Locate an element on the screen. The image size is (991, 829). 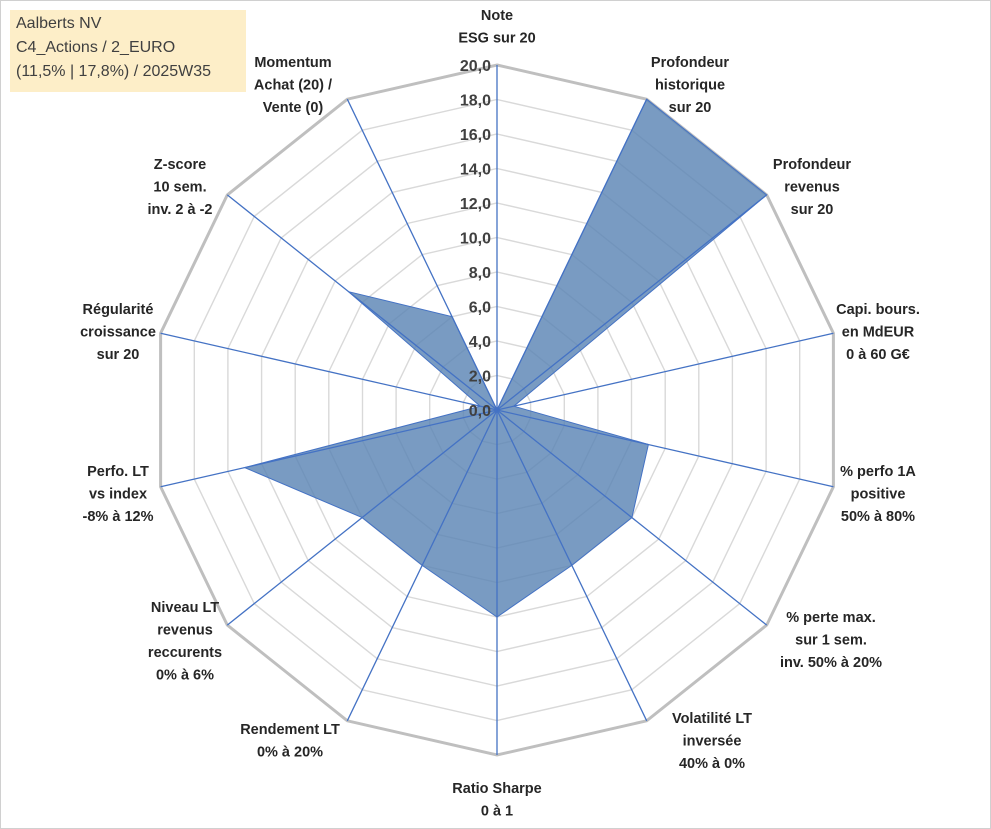
axis-label: Rendement LT 0% à 20% is located at coordinates (290, 741).